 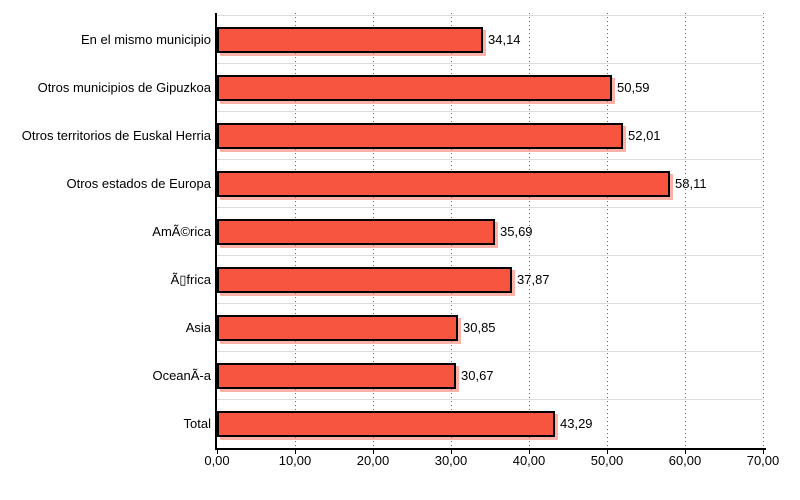 I want to click on category-label: AmÃ©rica, so click(x=181, y=231).